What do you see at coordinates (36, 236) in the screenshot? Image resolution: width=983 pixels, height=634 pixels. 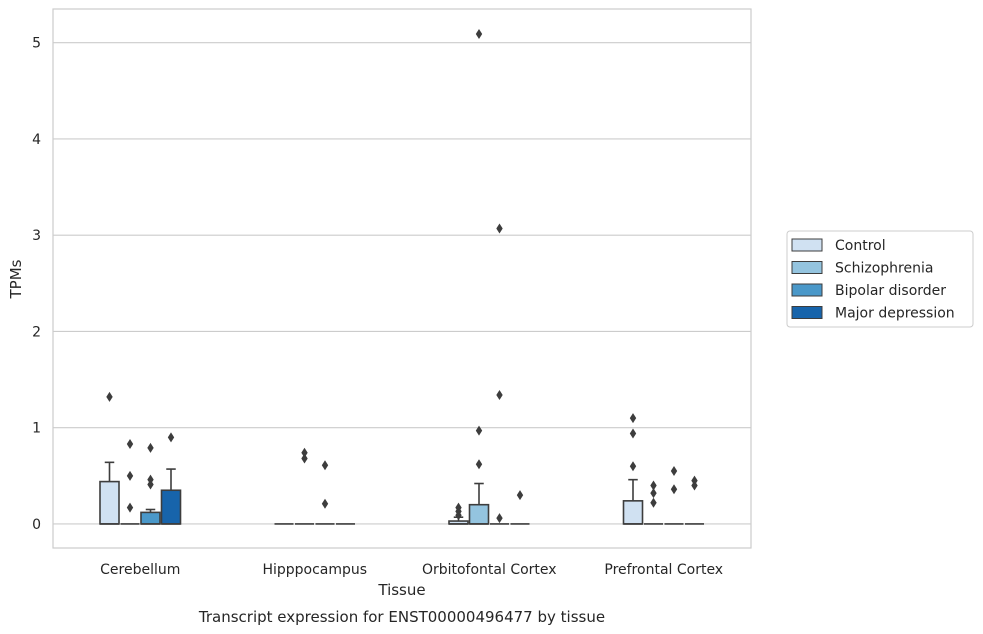 I see `y-tick-label: 3` at bounding box center [36, 236].